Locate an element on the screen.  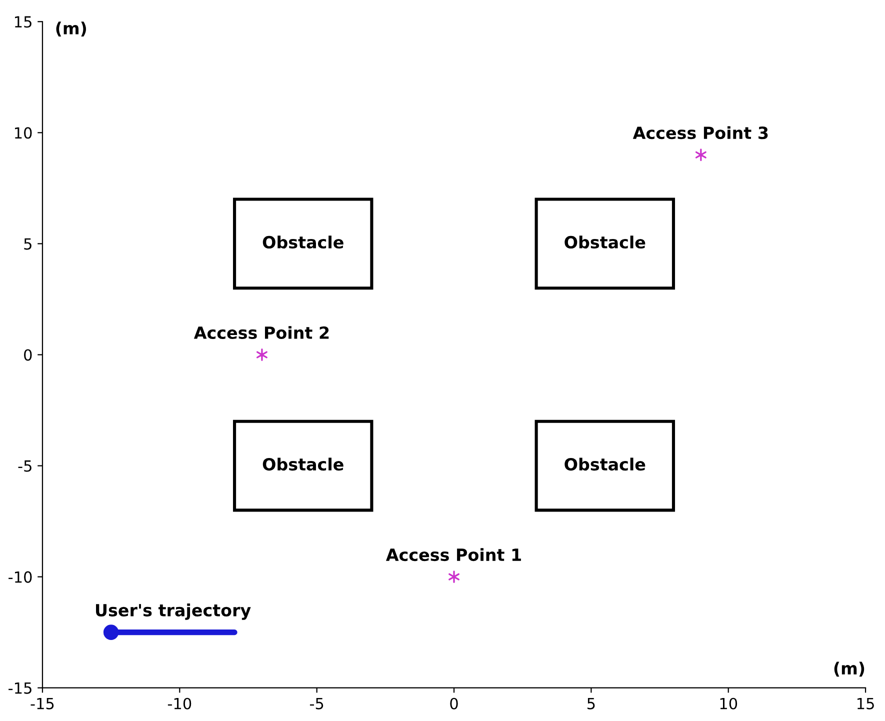
y-tick-label: 10 is located at coordinates (23, 133).